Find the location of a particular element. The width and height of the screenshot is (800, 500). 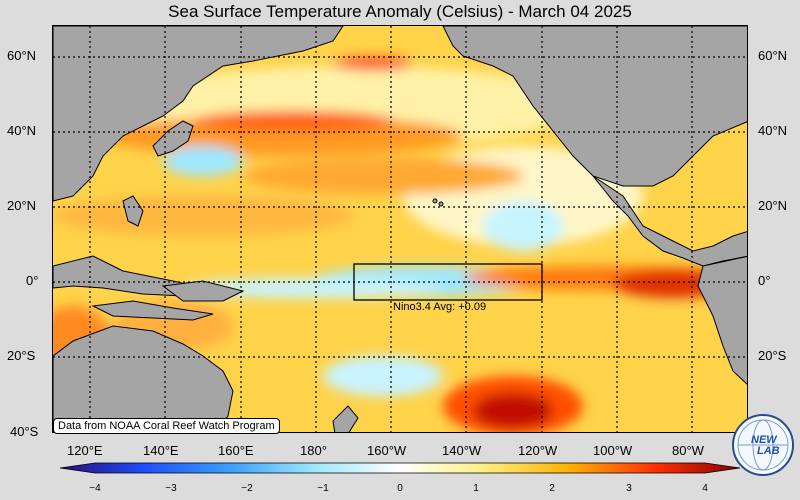

colorbar-tick-0: 0 is located at coordinates (400, 488).